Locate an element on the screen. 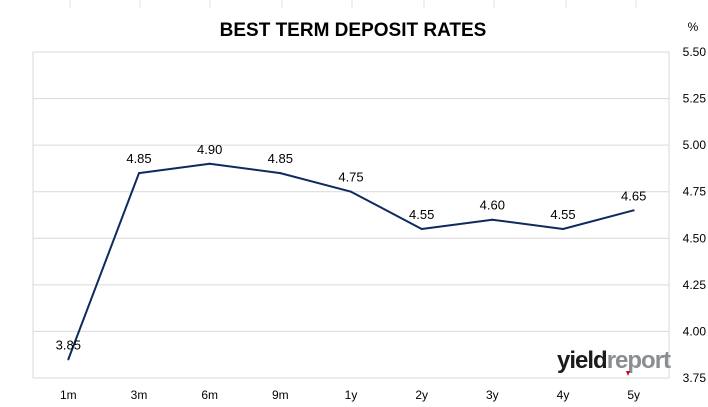 The height and width of the screenshot is (407, 708). logo-part-2: report is located at coordinates (639, 360).